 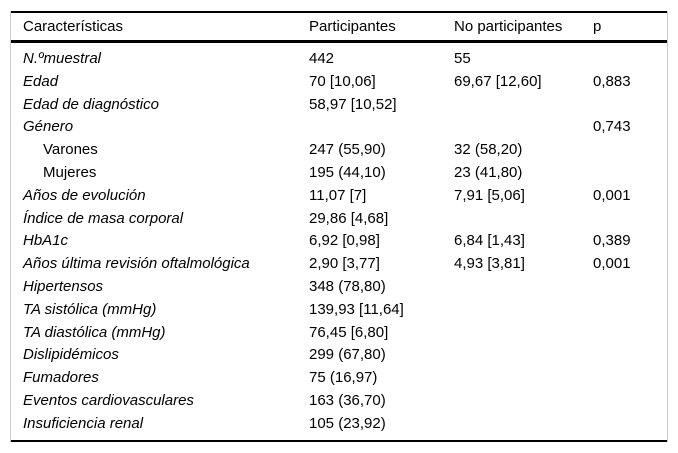 What do you see at coordinates (90, 309) in the screenshot?
I see `row-label: TA sistólica (mmHg)` at bounding box center [90, 309].